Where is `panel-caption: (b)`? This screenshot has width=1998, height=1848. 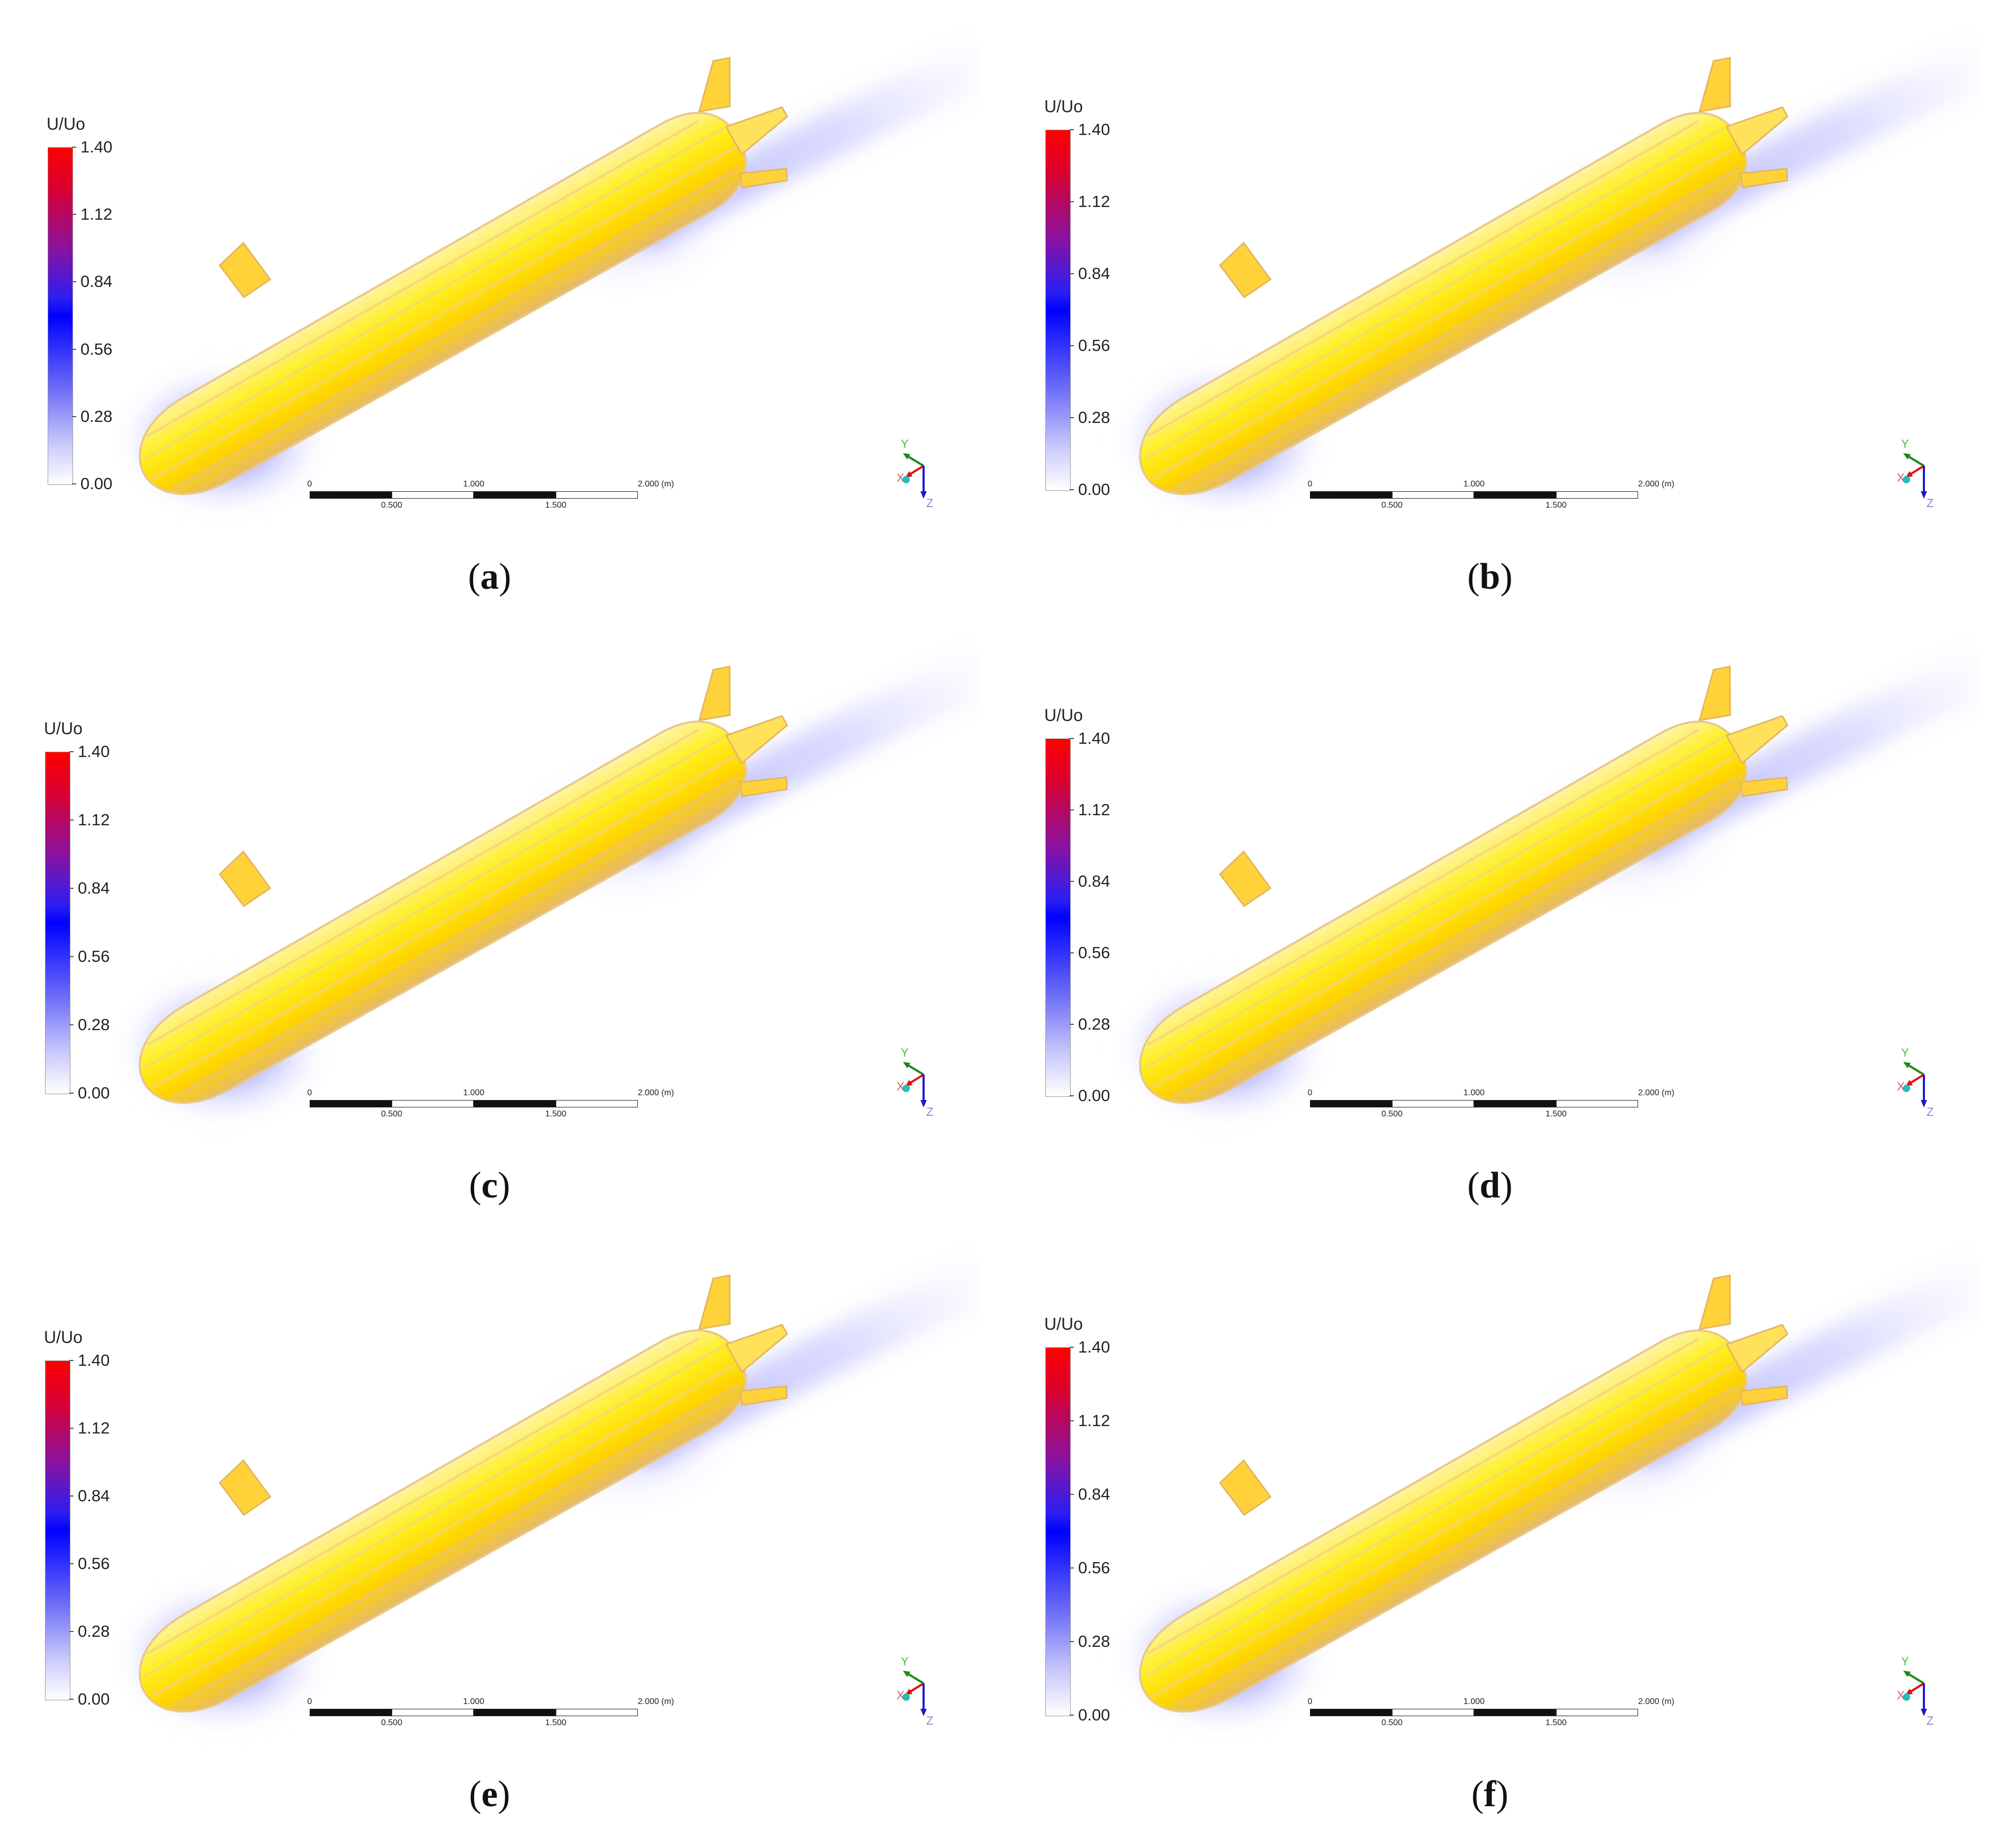 panel-caption: (b) is located at coordinates (1490, 577).